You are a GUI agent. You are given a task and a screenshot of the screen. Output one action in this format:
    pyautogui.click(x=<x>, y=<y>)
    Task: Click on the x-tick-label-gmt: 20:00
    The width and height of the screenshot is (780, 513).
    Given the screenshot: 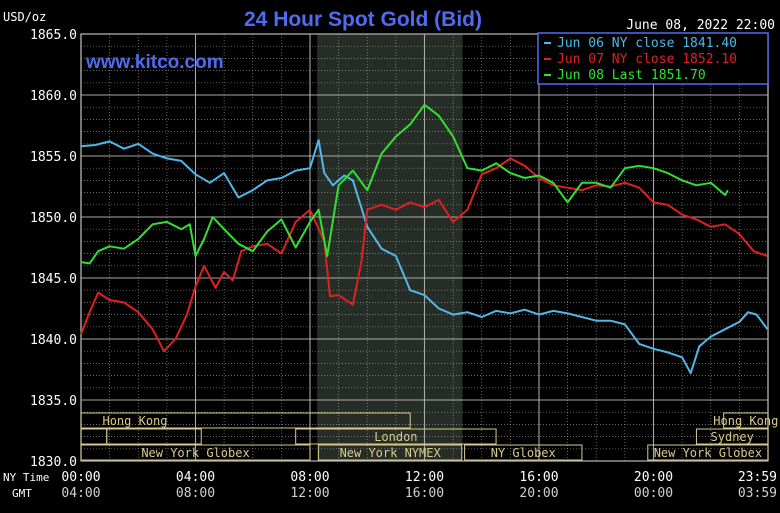 What is the action you would take?
    pyautogui.click(x=538, y=493)
    